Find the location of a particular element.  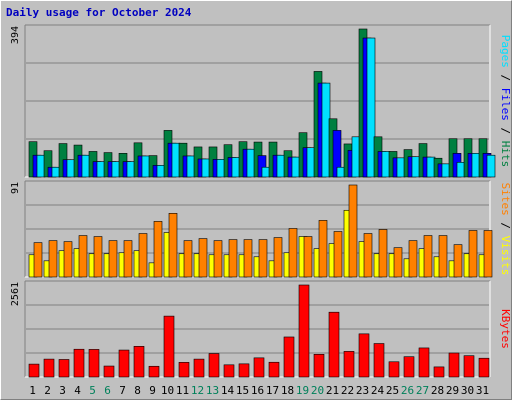

chart-title: Daily usage for October 2024 is located at coordinates (99, 12).